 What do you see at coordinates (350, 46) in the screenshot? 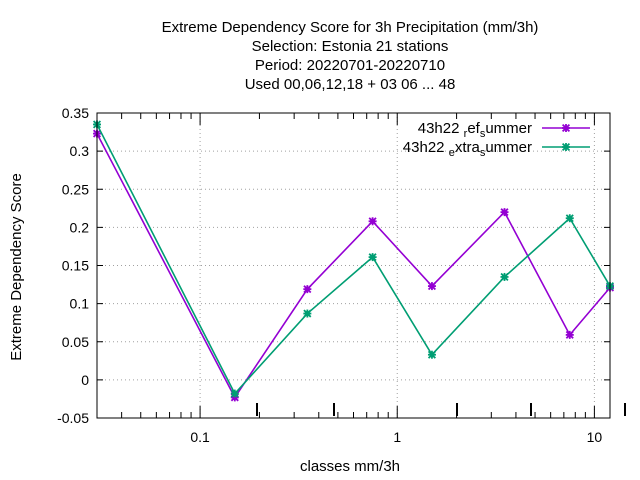
I see `title-line-2: Selection: Estonia 21 stations` at bounding box center [350, 46].